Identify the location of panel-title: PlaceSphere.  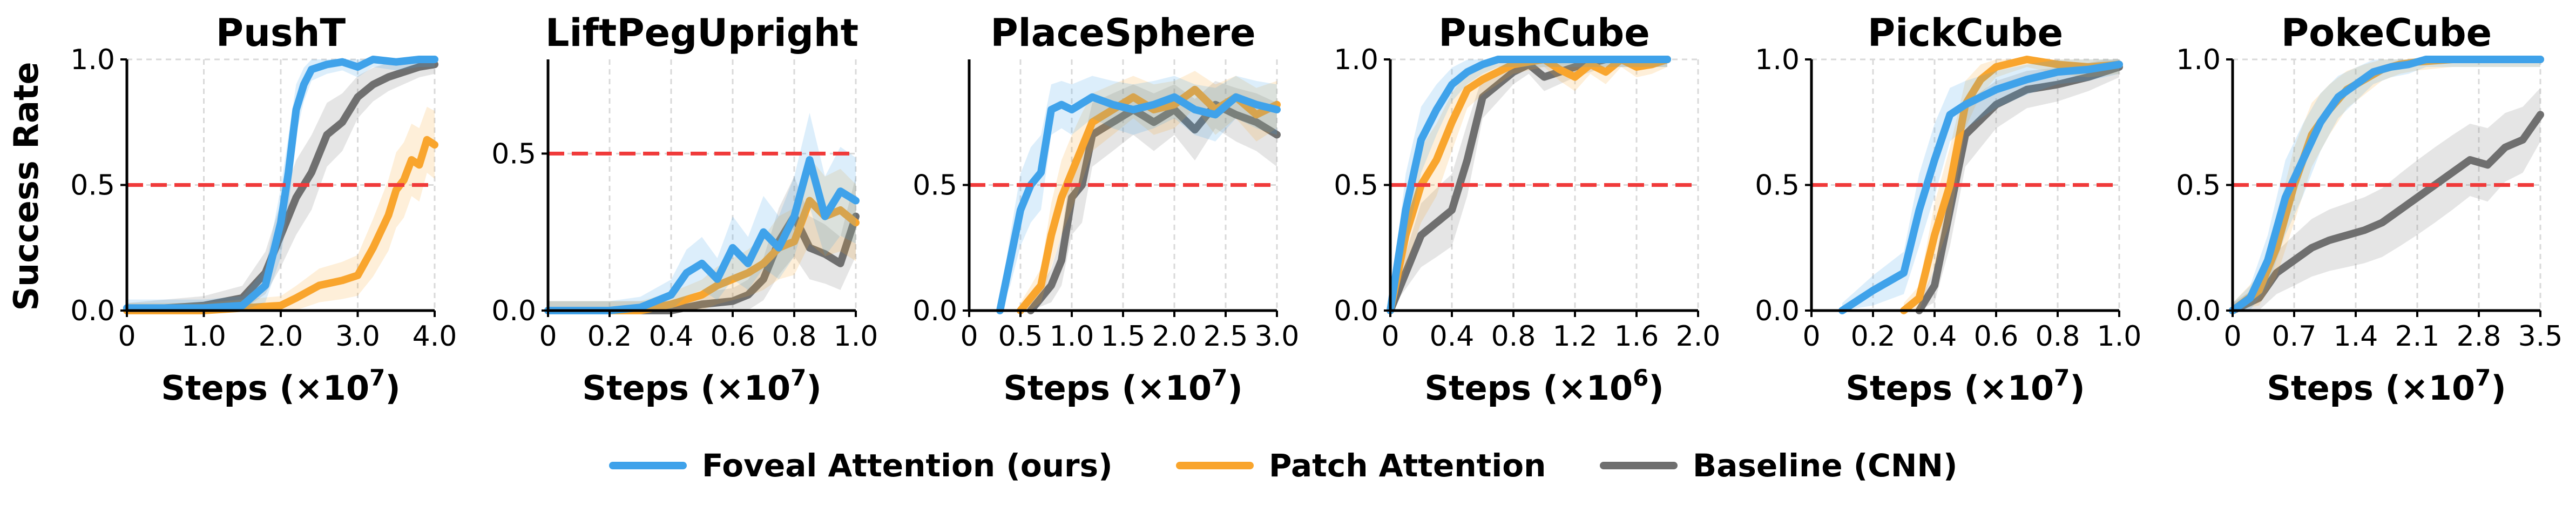
(1122, 33).